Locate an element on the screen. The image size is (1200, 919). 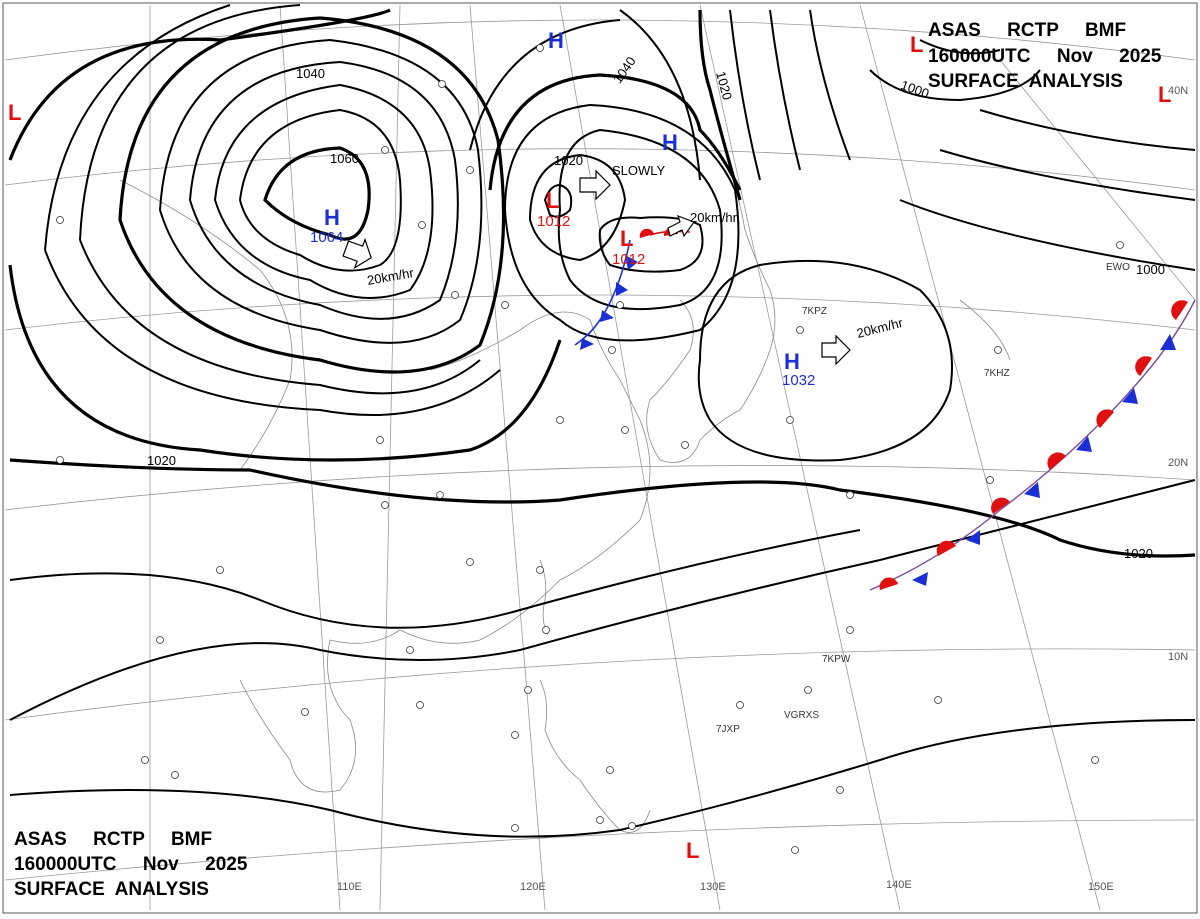
isobar-label: 1040 is located at coordinates (310, 73).